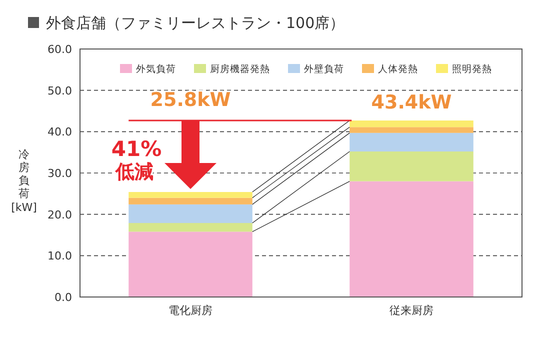  Describe the element at coordinates (190, 310) in the screenshot. I see `x-tick-label: 電化厨房` at that location.